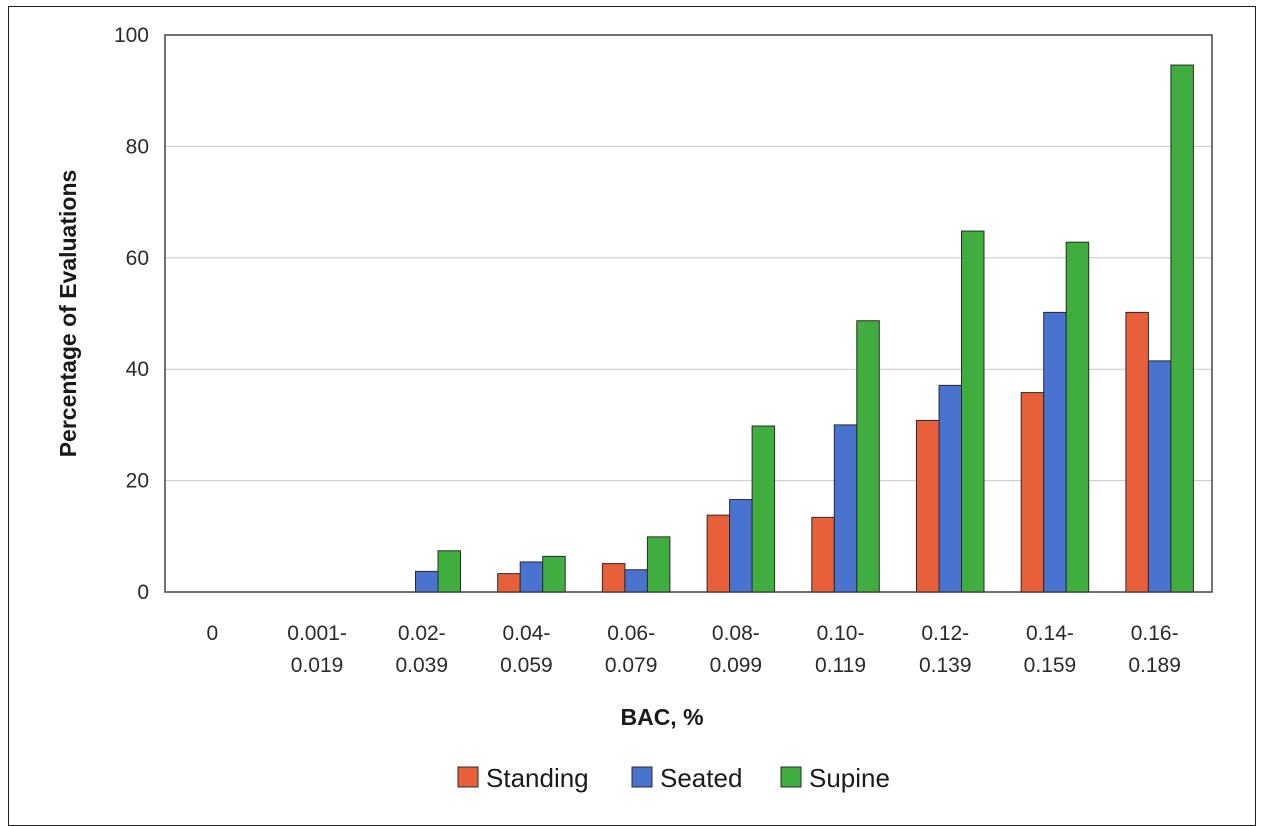 The width and height of the screenshot is (1266, 826). What do you see at coordinates (143, 592) in the screenshot?
I see `y-tick-label: 0` at bounding box center [143, 592].